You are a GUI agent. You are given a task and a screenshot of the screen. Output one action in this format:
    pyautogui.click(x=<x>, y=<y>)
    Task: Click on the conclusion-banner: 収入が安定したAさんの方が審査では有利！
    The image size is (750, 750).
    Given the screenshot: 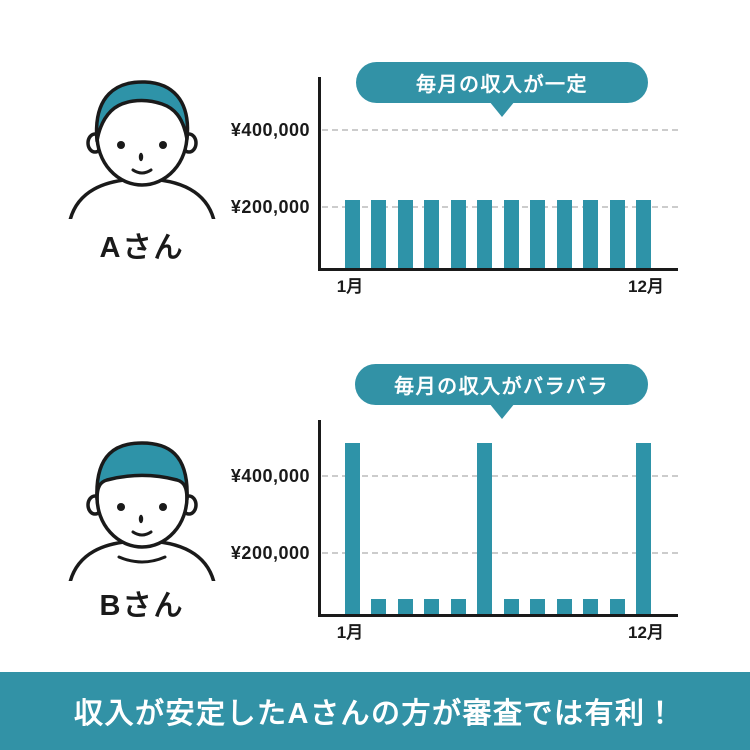 What is the action you would take?
    pyautogui.click(x=375, y=711)
    